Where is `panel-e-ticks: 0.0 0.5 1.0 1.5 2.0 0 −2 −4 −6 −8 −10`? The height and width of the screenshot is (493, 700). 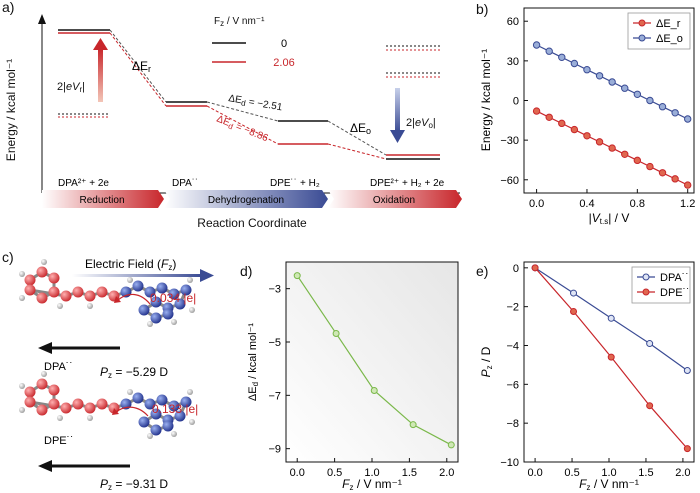
panel-e-ticks: 0.0 0.5 1.0 1.5 2.0 0 −2 −4 −6 −8 −10 is located at coordinates (595, 371).